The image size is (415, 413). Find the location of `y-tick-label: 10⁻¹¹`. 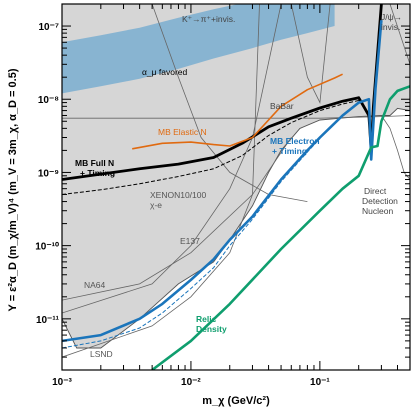

y-tick-label: 10⁻¹¹ is located at coordinates (48, 320).